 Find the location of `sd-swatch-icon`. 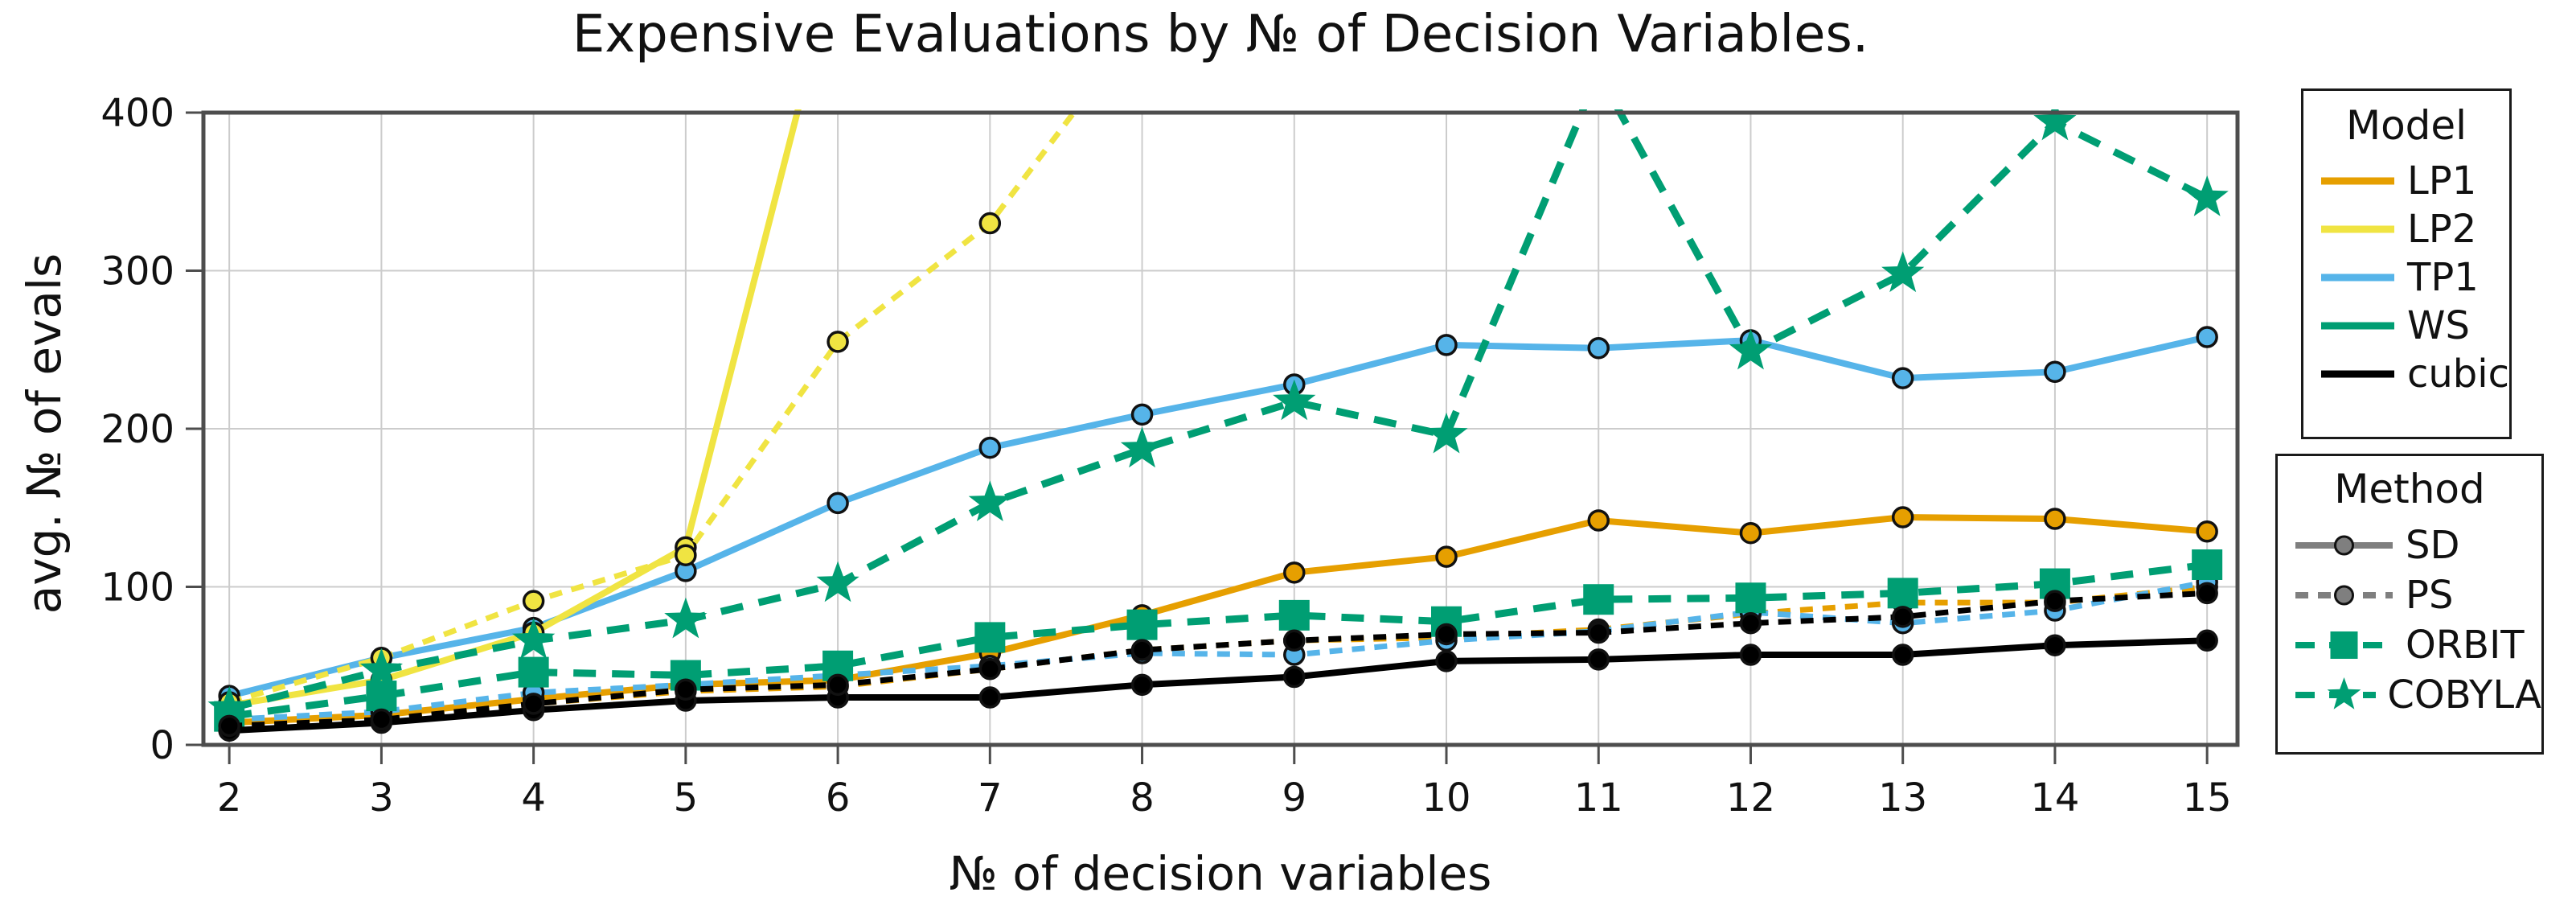

sd-swatch-icon is located at coordinates (2344, 545).